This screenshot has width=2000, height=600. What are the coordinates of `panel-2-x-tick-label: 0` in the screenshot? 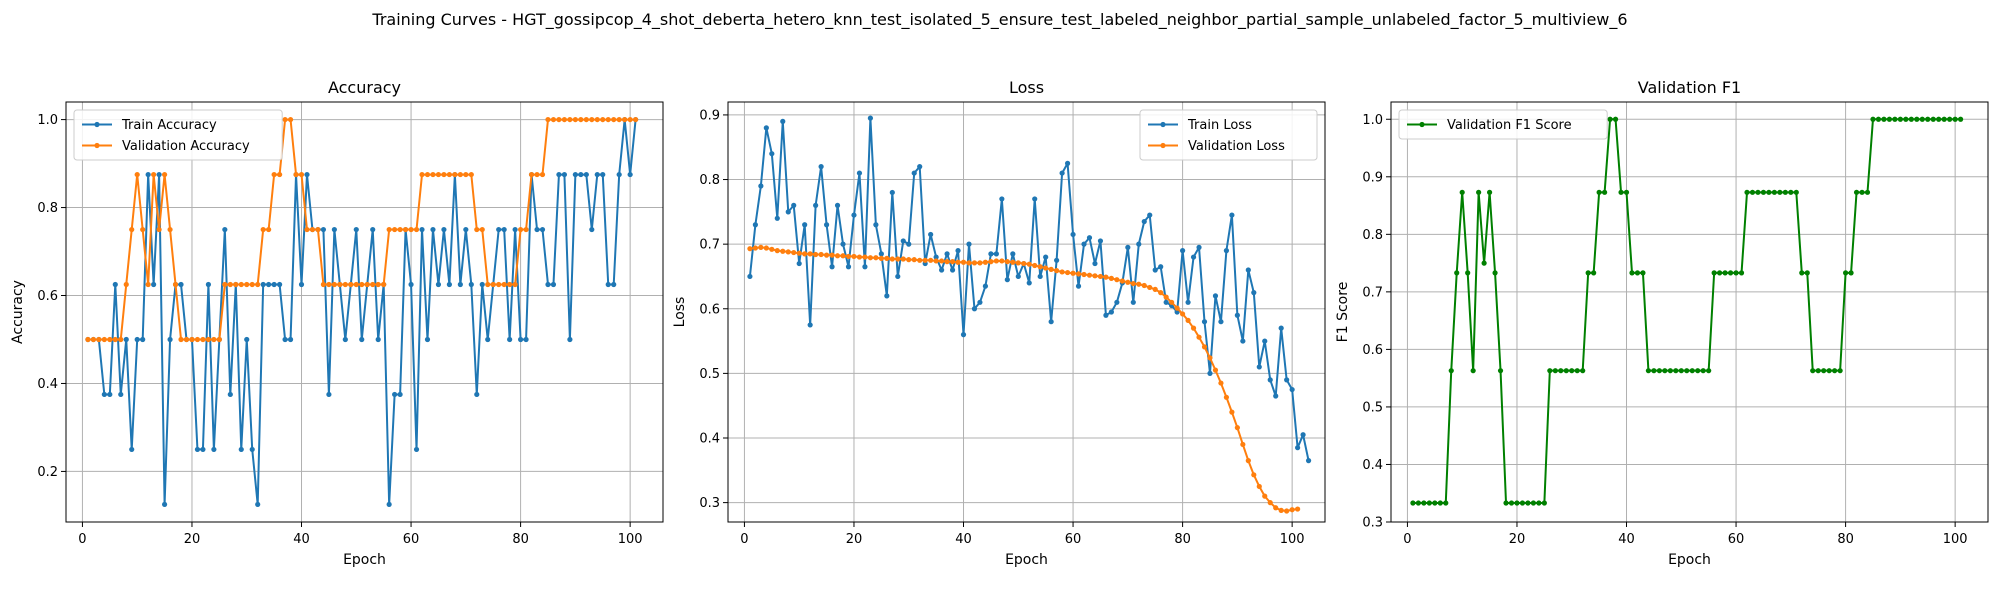 It's located at (744, 539).